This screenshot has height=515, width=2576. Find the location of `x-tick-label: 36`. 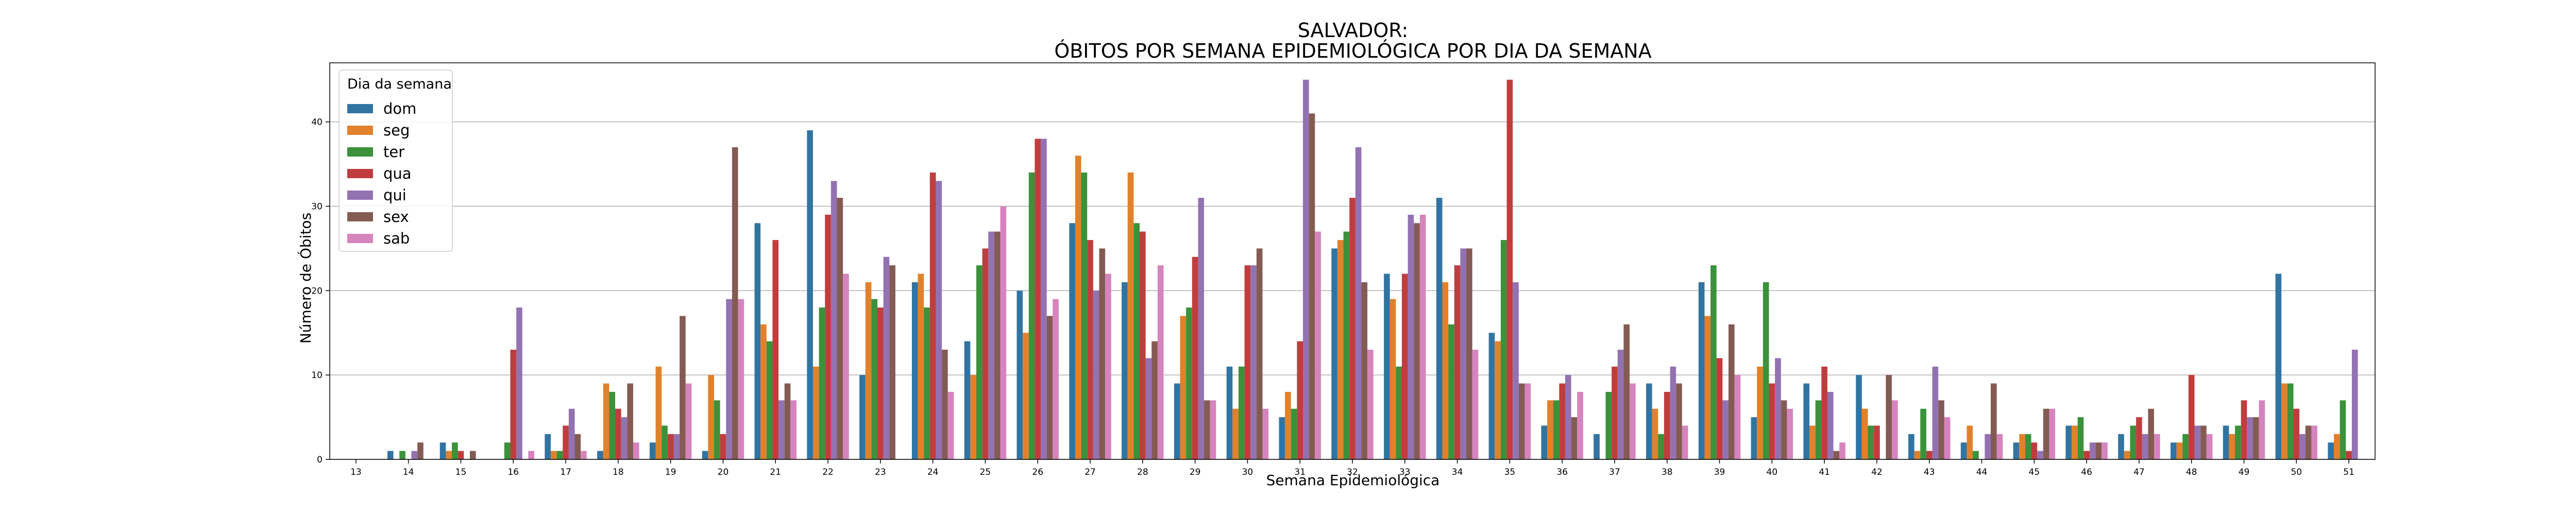

x-tick-label: 36 is located at coordinates (1562, 472).